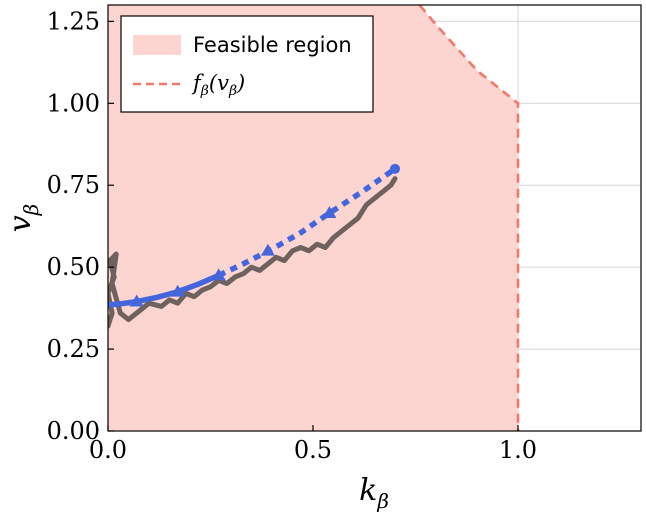 This screenshot has width=646, height=517. I want to click on legend-box, so click(247, 64).